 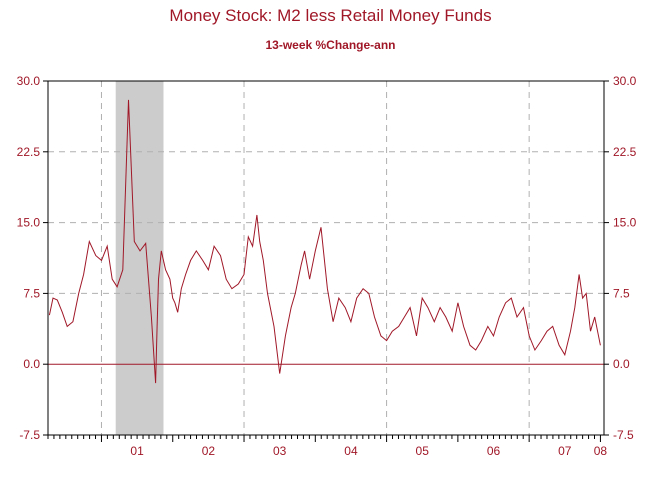 What do you see at coordinates (29, 223) in the screenshot?
I see `y-tick-label-left: 15.0` at bounding box center [29, 223].